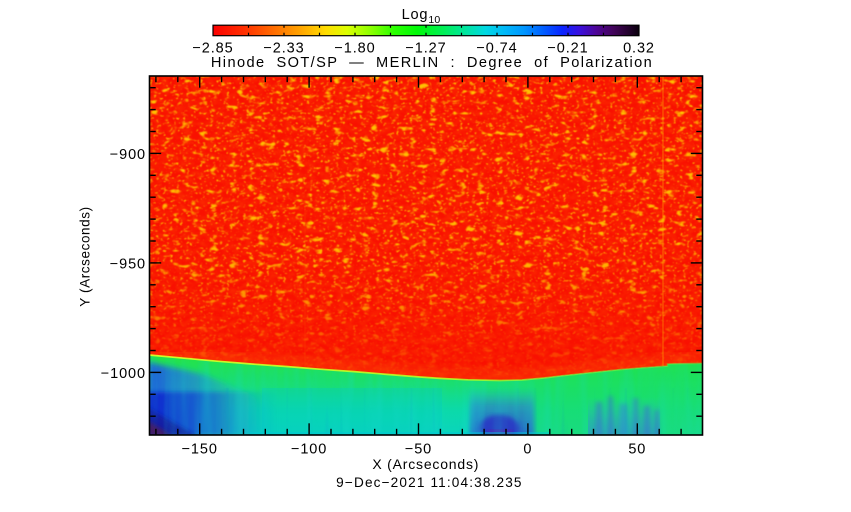 Image resolution: width=851 pixels, height=512 pixels. I want to click on svg-text: 0.32, so click(639, 49).